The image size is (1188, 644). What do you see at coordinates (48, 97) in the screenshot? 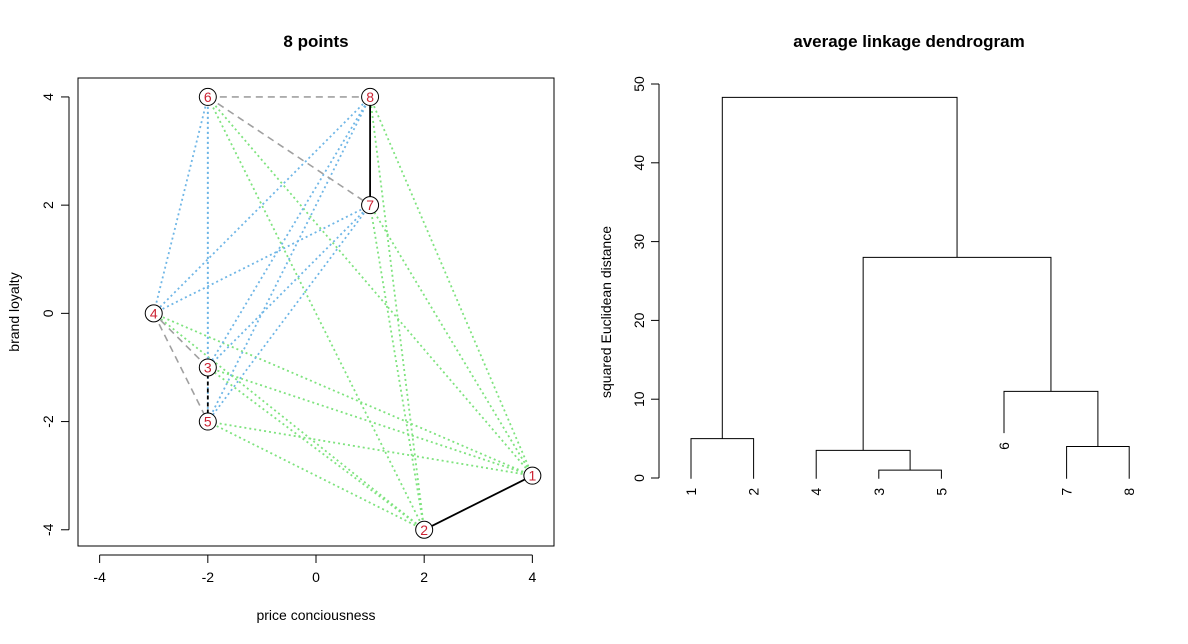
I see `scatter-y-tick-label: 4` at bounding box center [48, 97].